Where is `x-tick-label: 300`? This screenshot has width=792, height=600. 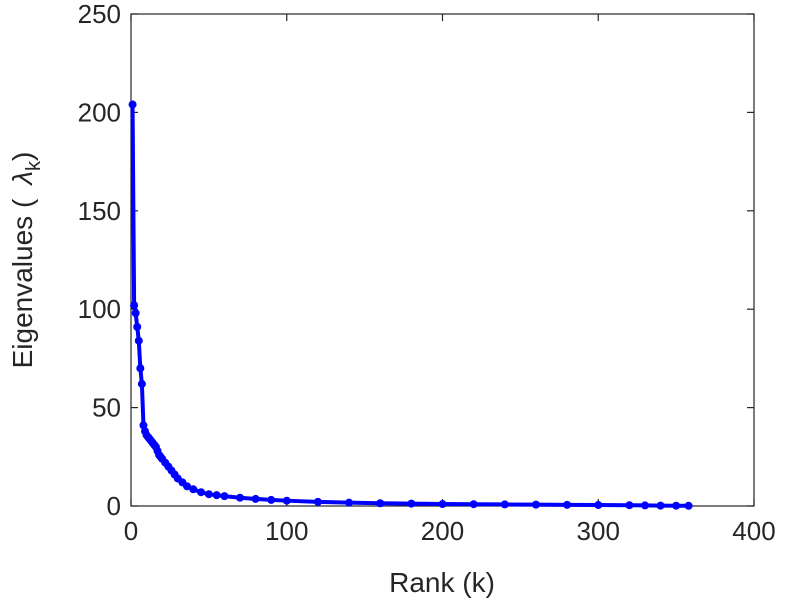
x-tick-label: 300 is located at coordinates (598, 531).